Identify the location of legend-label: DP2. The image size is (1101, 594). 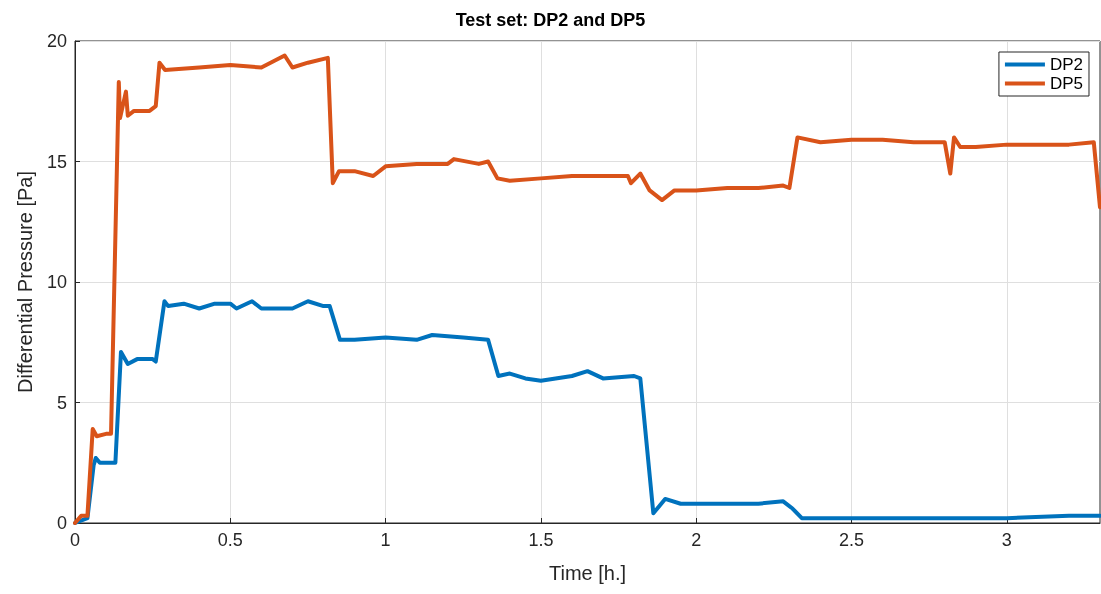
(1066, 64).